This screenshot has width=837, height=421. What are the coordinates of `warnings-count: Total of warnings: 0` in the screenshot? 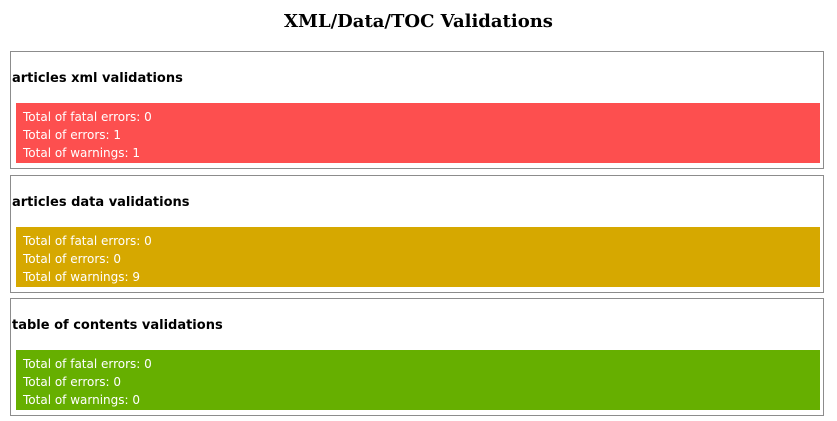 It's located at (82, 400).